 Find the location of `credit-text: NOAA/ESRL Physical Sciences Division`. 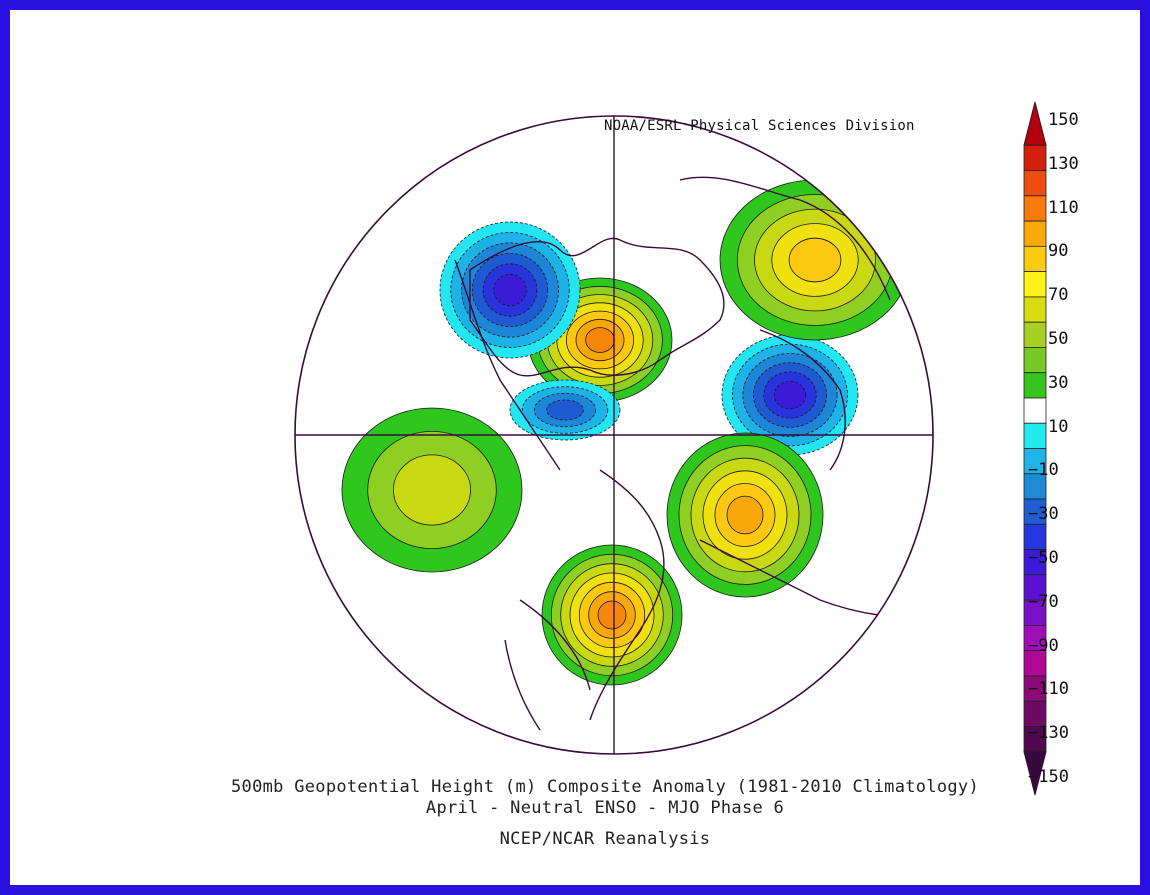

credit-text: NOAA/ESRL Physical Sciences Division is located at coordinates (759, 126).